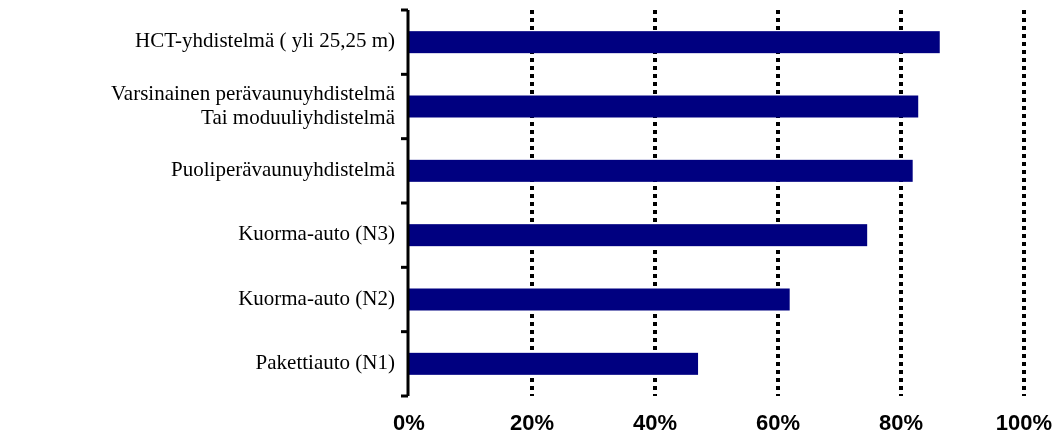  I want to click on x-tick-label: 60%, so click(778, 422).